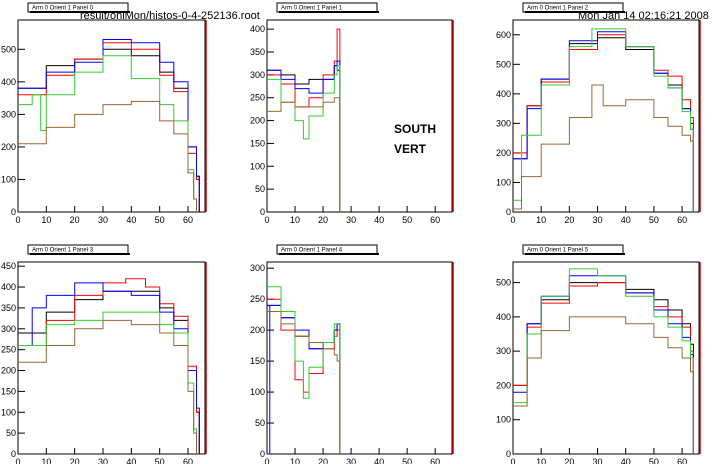  I want to click on annotation-line2: VERT, so click(410, 149).